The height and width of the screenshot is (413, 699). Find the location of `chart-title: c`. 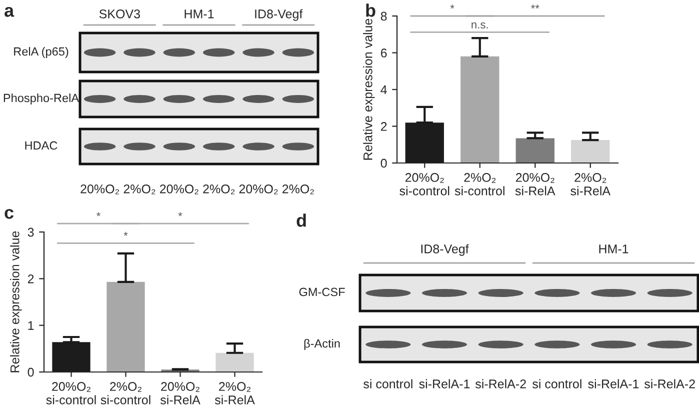

chart-title: c is located at coordinates (9, 213).